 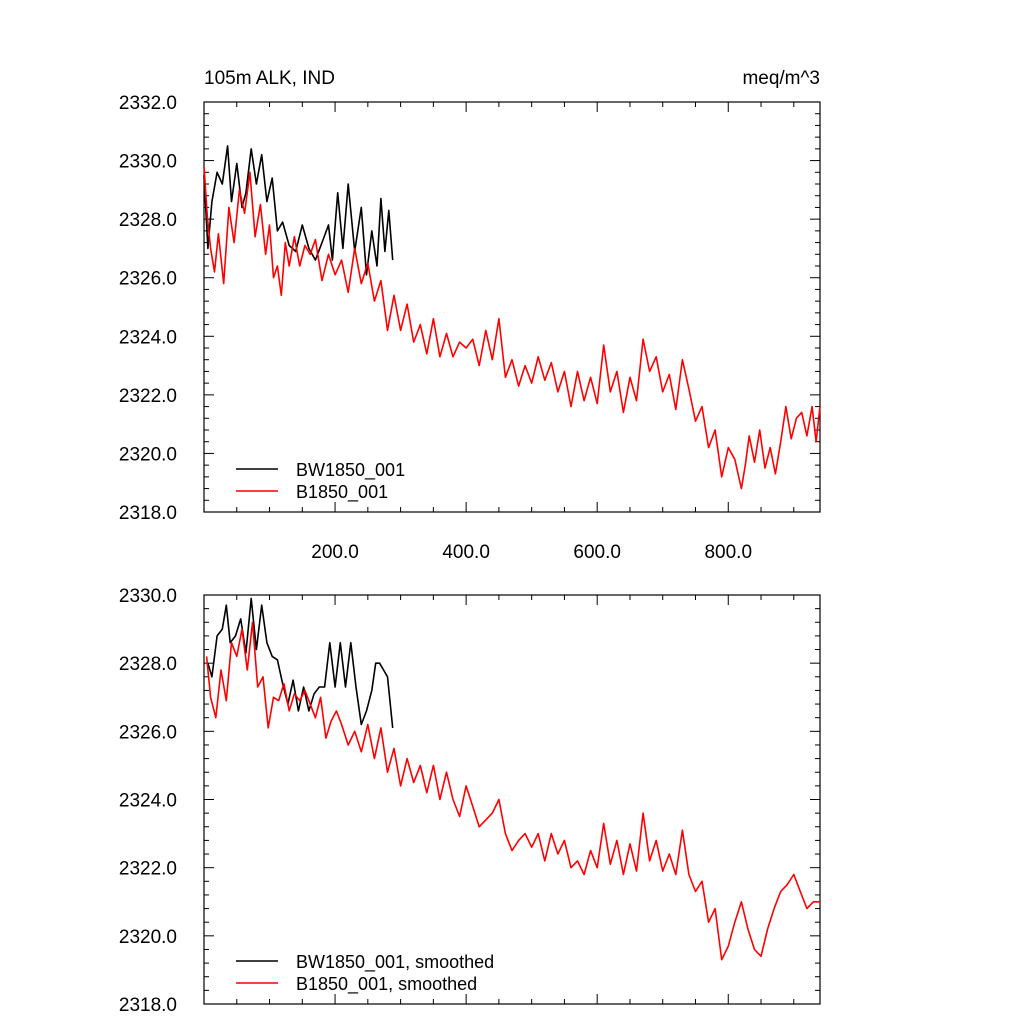 What do you see at coordinates (148, 596) in the screenshot?
I see `panel2-ytick-label: 2330.0` at bounding box center [148, 596].